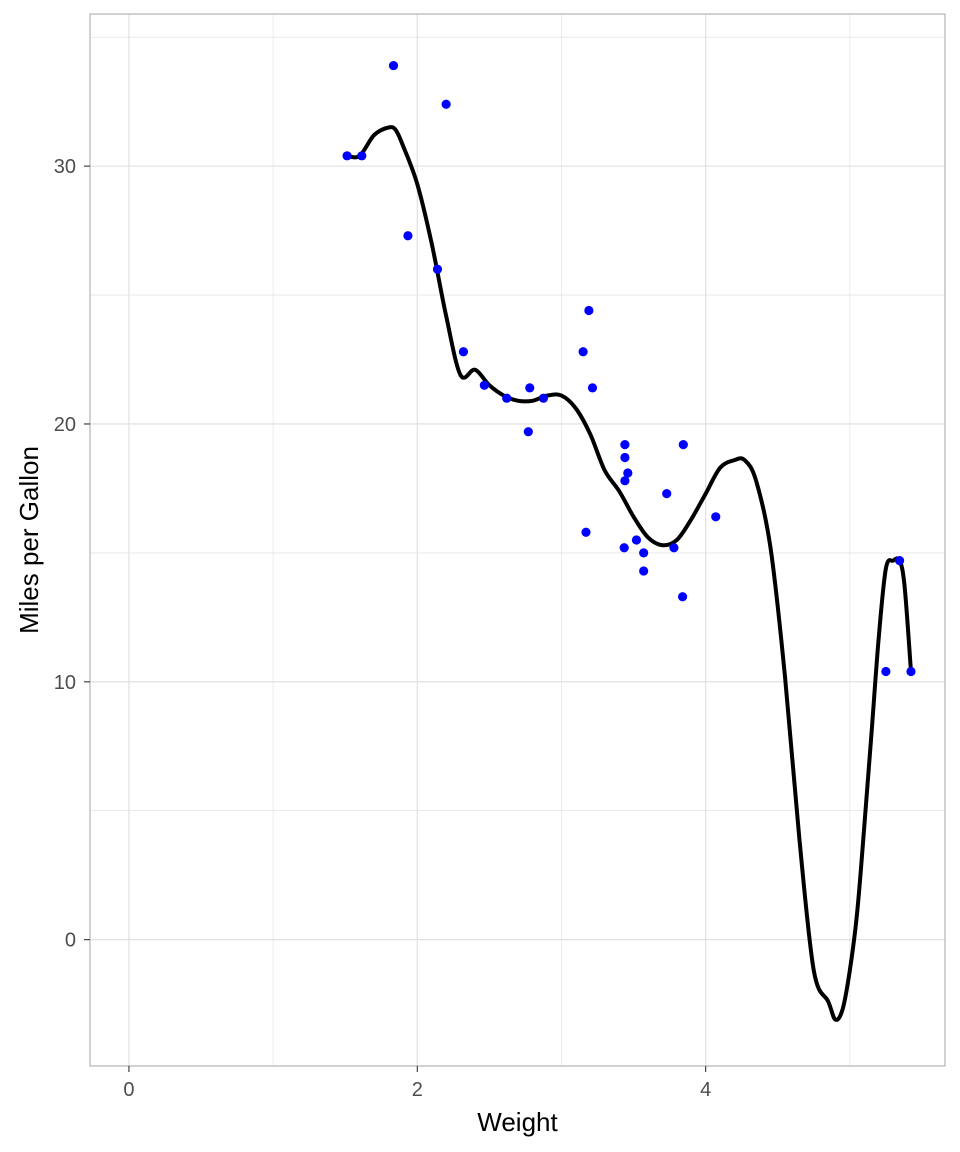 The image size is (960, 1152). Describe the element at coordinates (128, 1090) in the screenshot. I see `x-tick-label: 0` at that location.